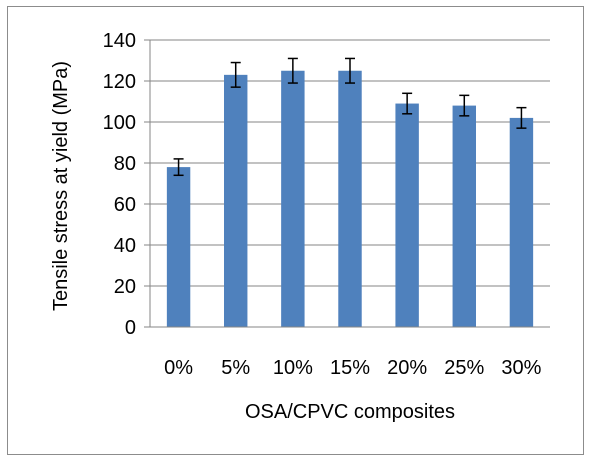 This screenshot has width=593, height=468. I want to click on x-tick-label: 30%, so click(521, 368).